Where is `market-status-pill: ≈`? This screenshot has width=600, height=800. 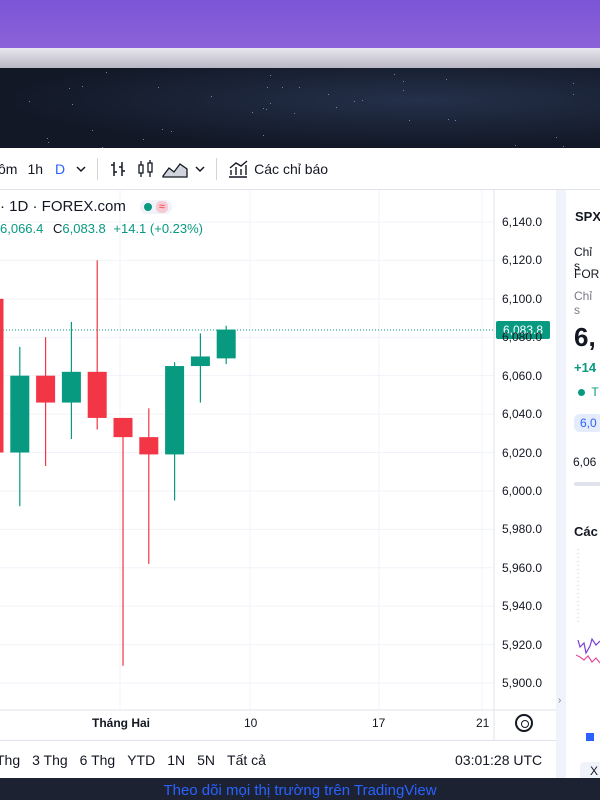
market-status-pill: ≈ is located at coordinates (155, 206).